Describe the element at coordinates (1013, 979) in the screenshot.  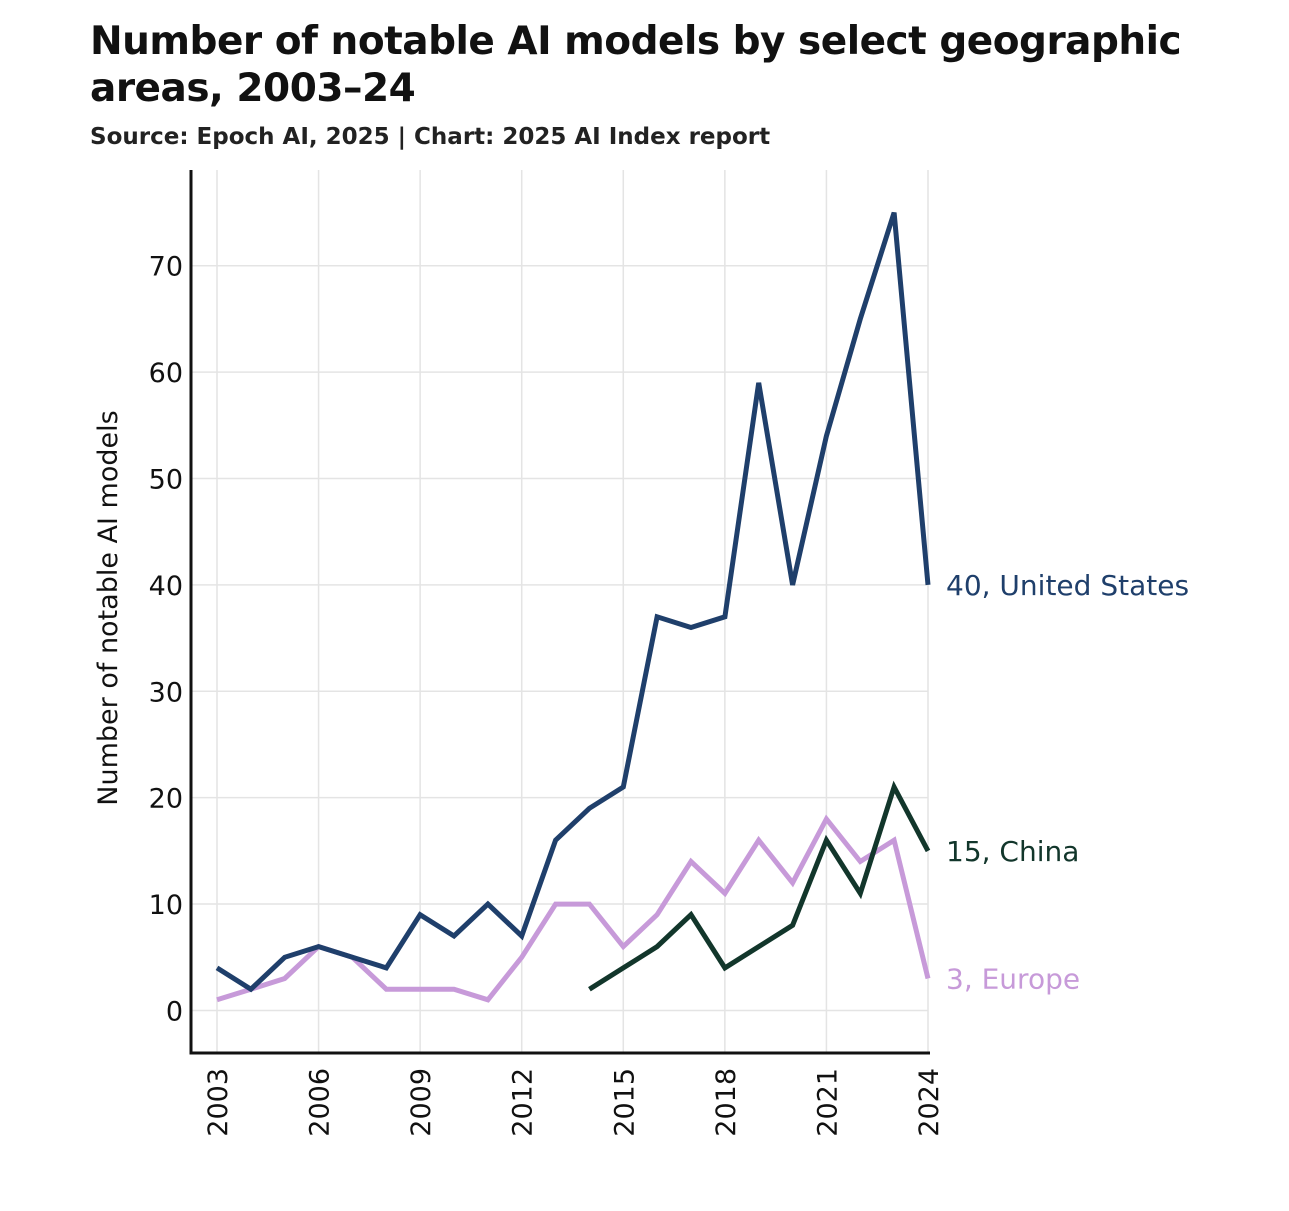
I see `series-end-label-europe: 3, Europe` at that location.